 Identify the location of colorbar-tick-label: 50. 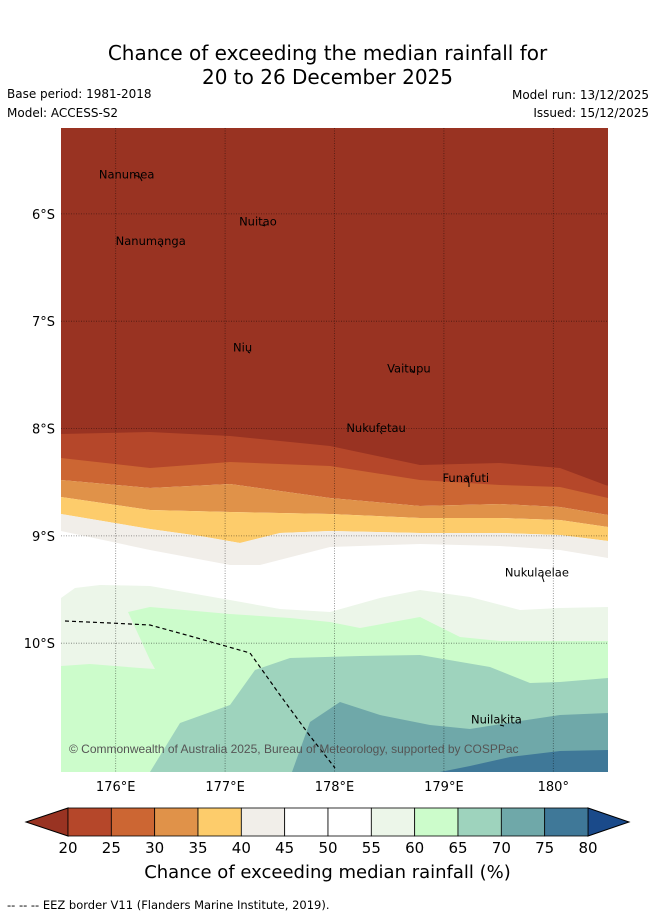
(327, 848).